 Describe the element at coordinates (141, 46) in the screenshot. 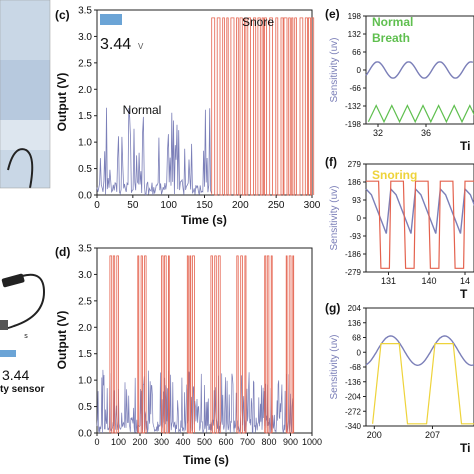

I see `inset-unit: V` at that location.